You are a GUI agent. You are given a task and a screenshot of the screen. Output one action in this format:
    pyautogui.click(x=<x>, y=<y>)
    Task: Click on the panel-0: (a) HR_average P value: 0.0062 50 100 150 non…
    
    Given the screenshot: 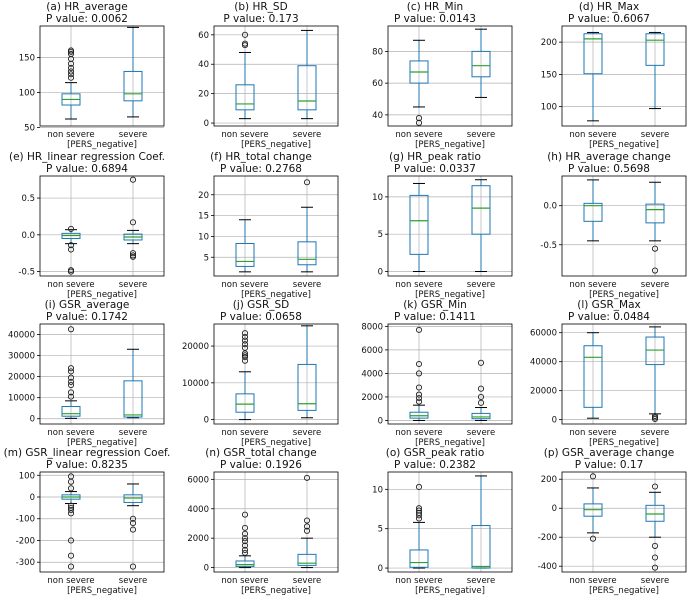 What is the action you would take?
    pyautogui.click(x=87, y=75)
    